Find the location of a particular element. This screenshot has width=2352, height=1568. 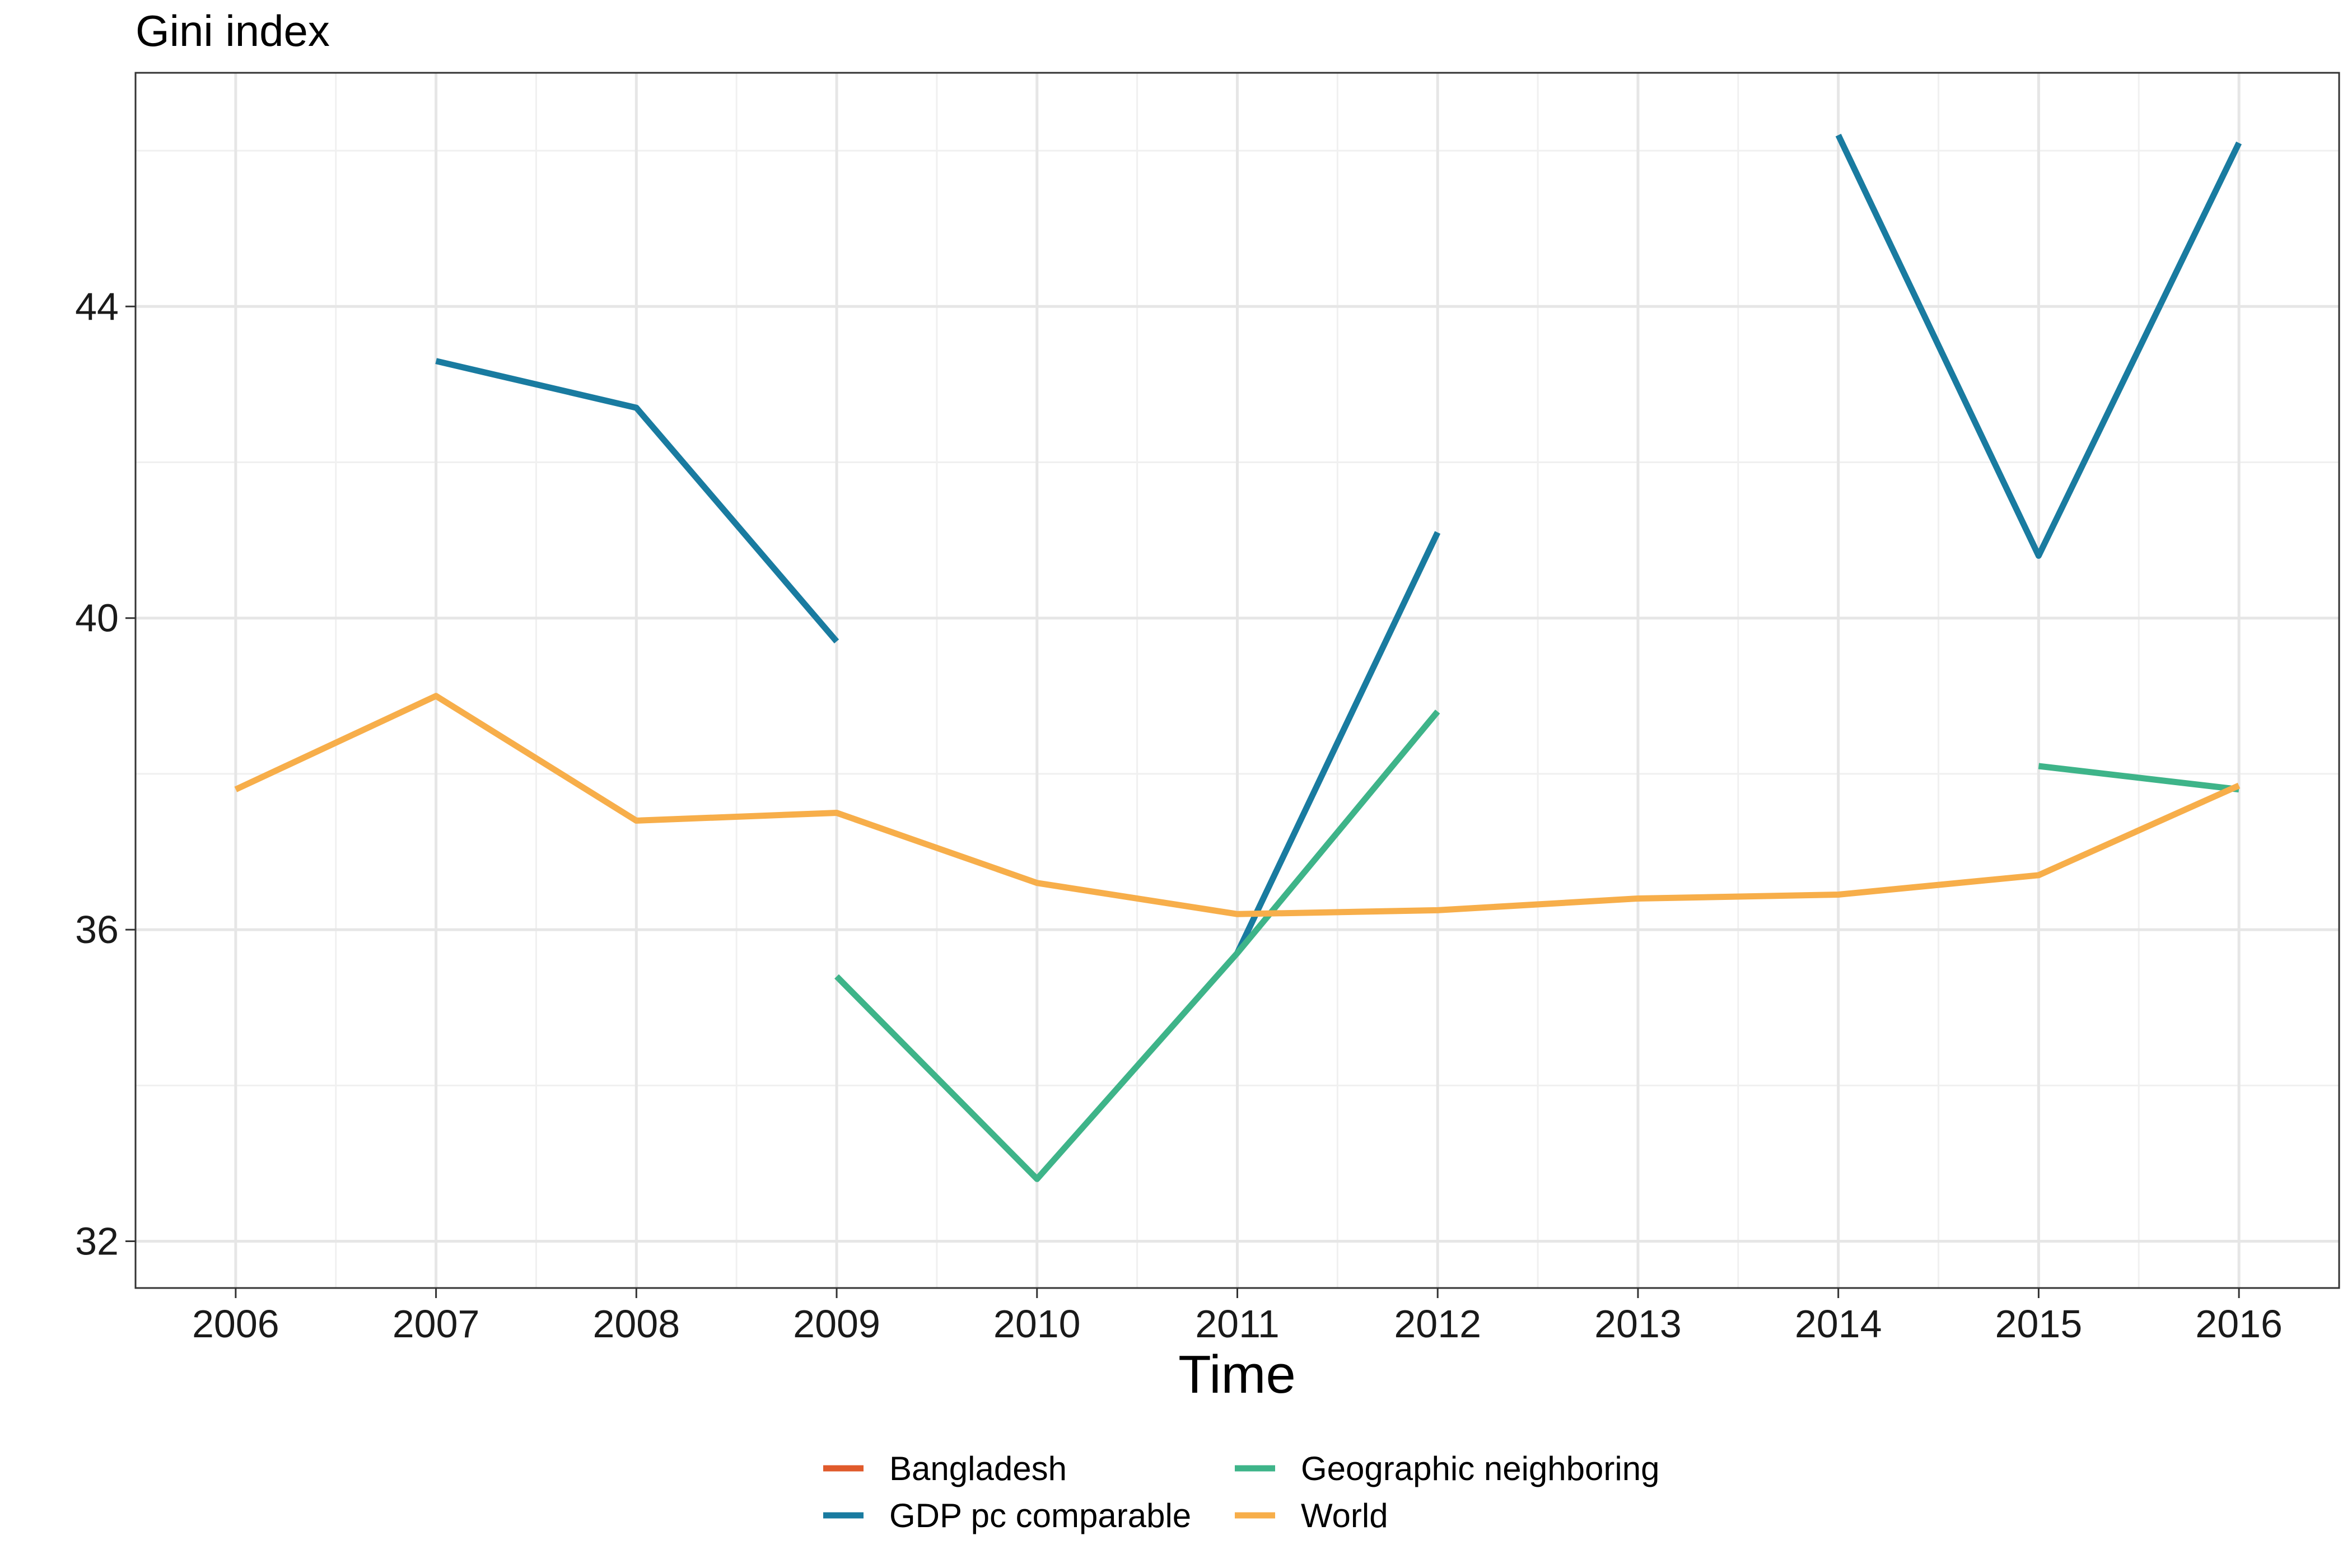

x-tick-label: 2011 is located at coordinates (1238, 1324).